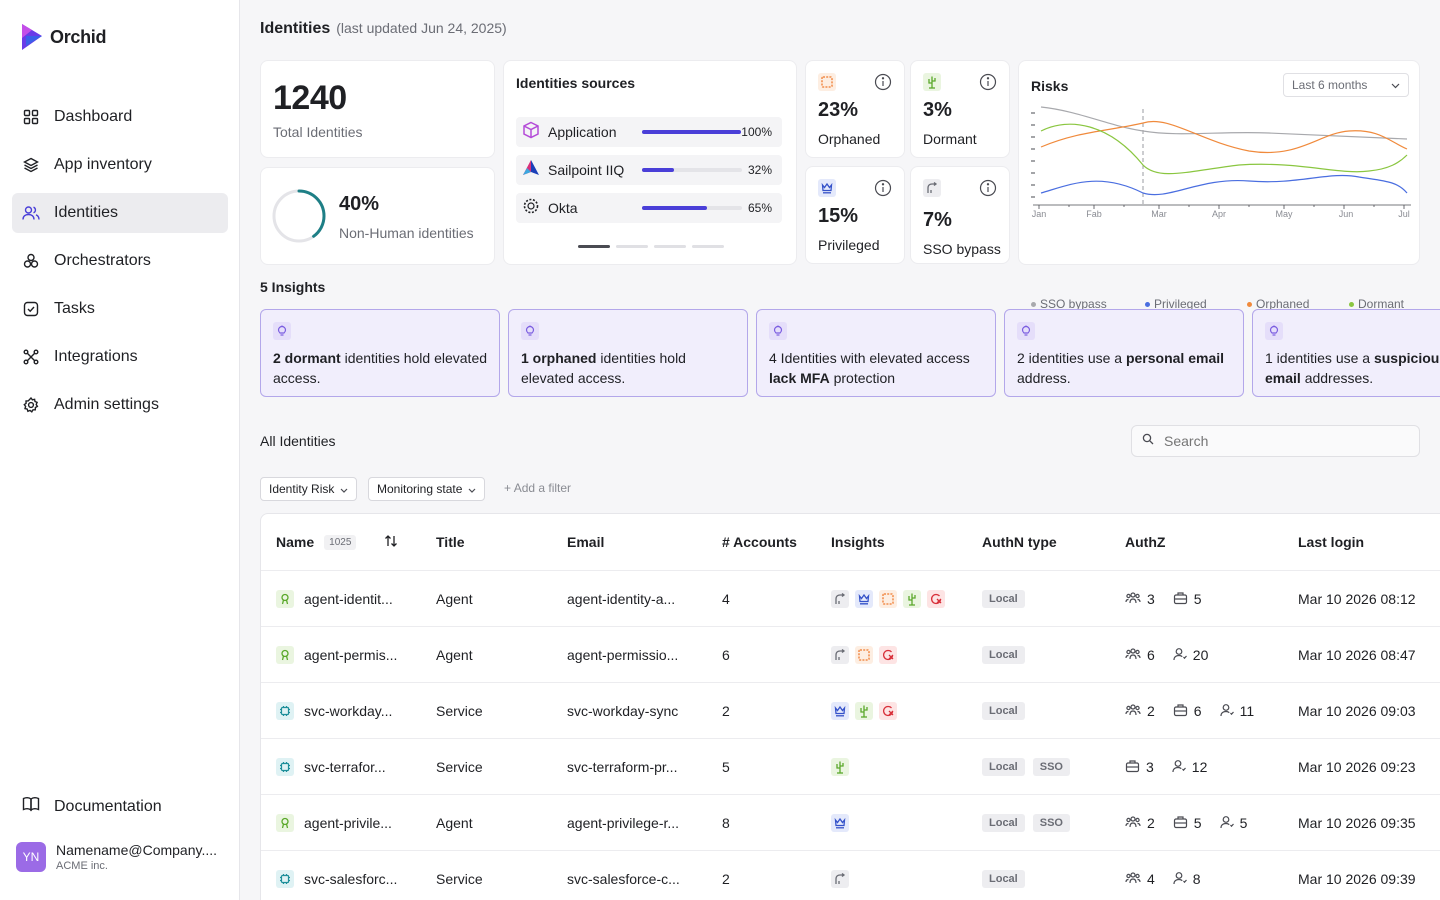  I want to click on col-title: Title, so click(450, 542).